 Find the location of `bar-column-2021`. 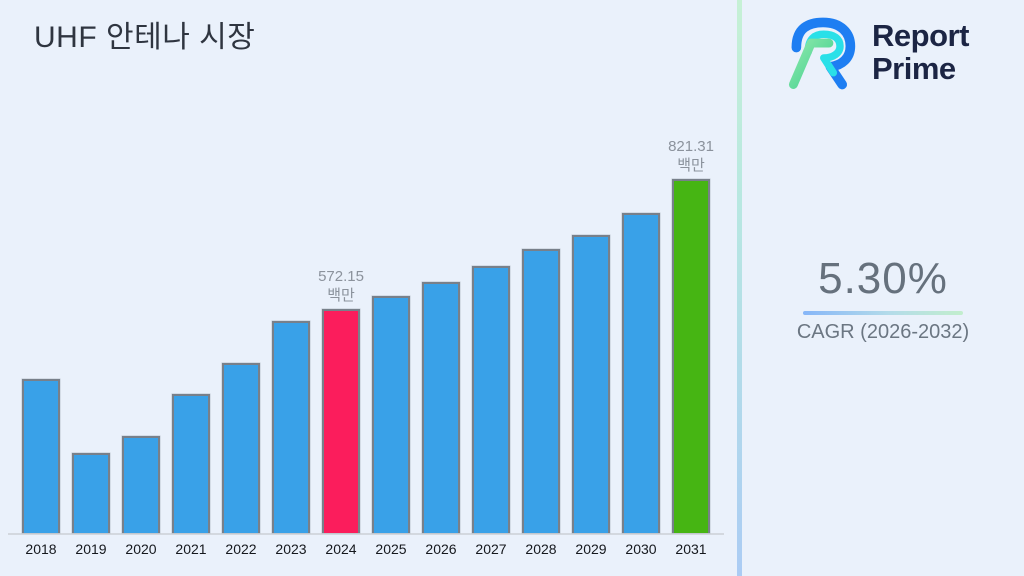

bar-column-2021 is located at coordinates (191, 463).